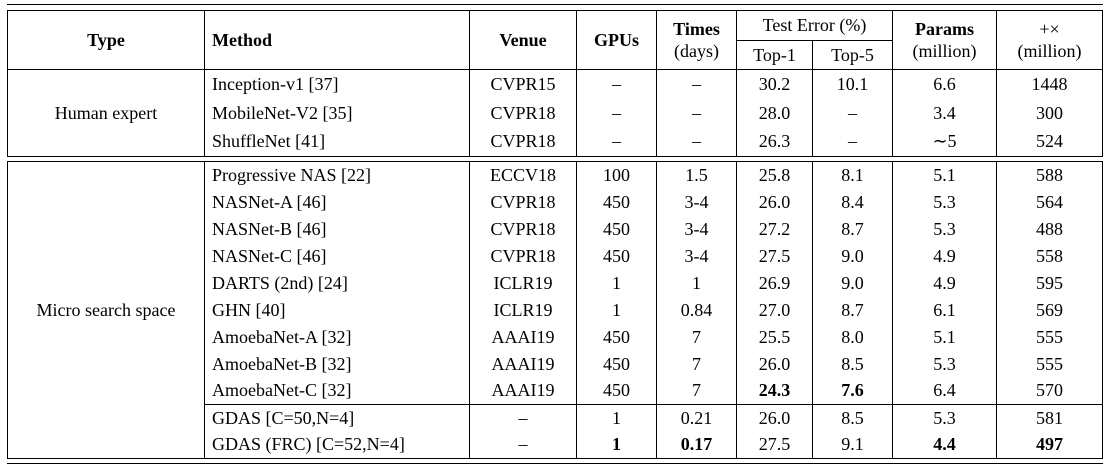 The width and height of the screenshot is (1108, 475). What do you see at coordinates (1049, 113) in the screenshot?
I see `cell-madds: 300` at bounding box center [1049, 113].